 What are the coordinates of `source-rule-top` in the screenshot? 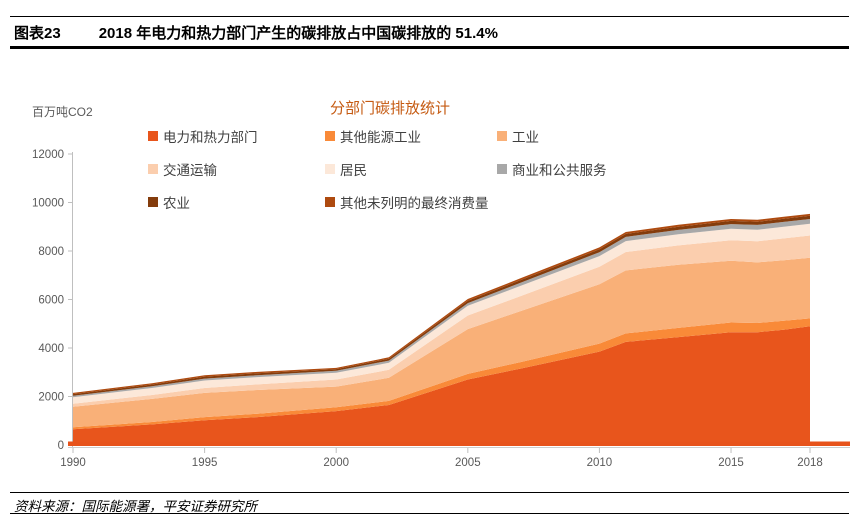 It's located at (429, 492).